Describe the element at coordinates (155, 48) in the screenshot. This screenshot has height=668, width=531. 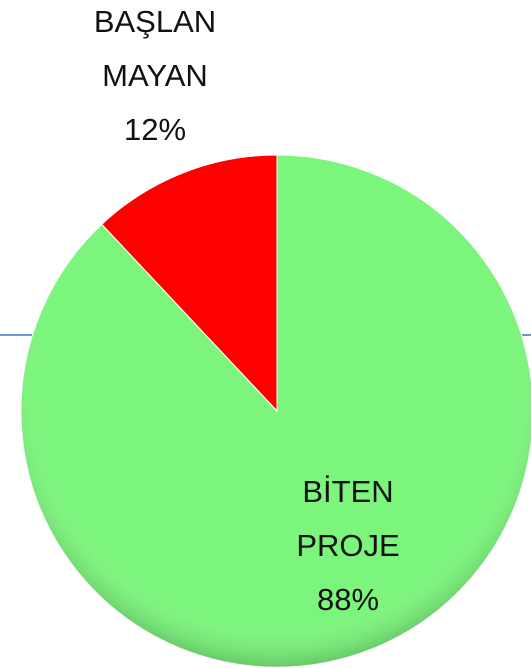
I see `slice-label: BAŞLAN MAYAN` at that location.